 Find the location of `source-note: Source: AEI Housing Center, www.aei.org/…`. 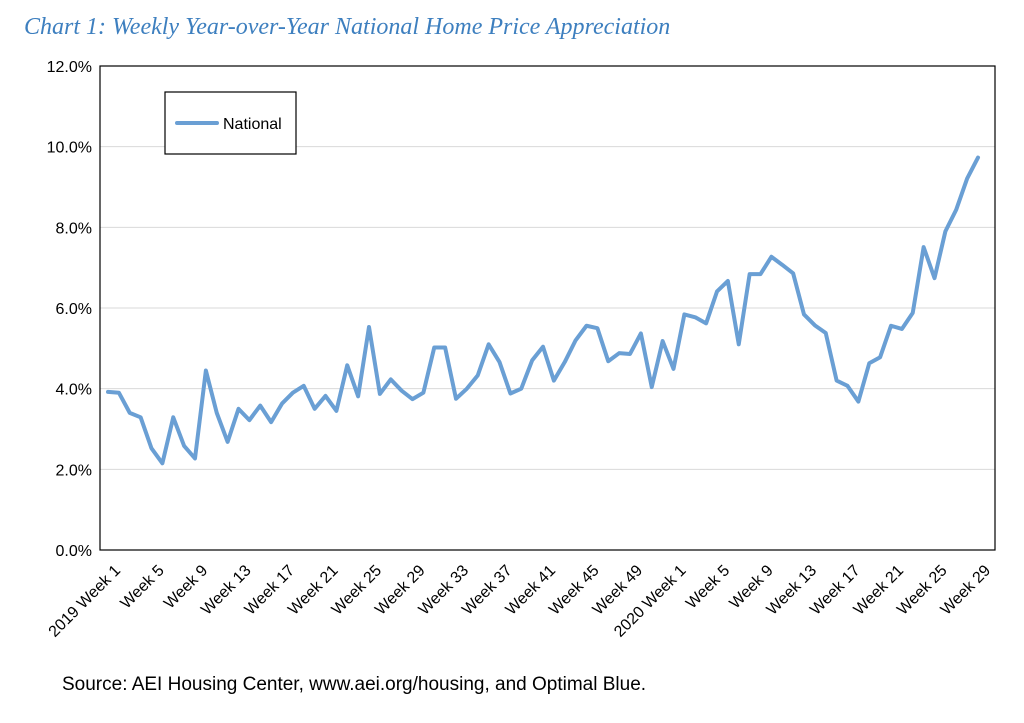

source-note: Source: AEI Housing Center, www.aei.org/… is located at coordinates (354, 684).